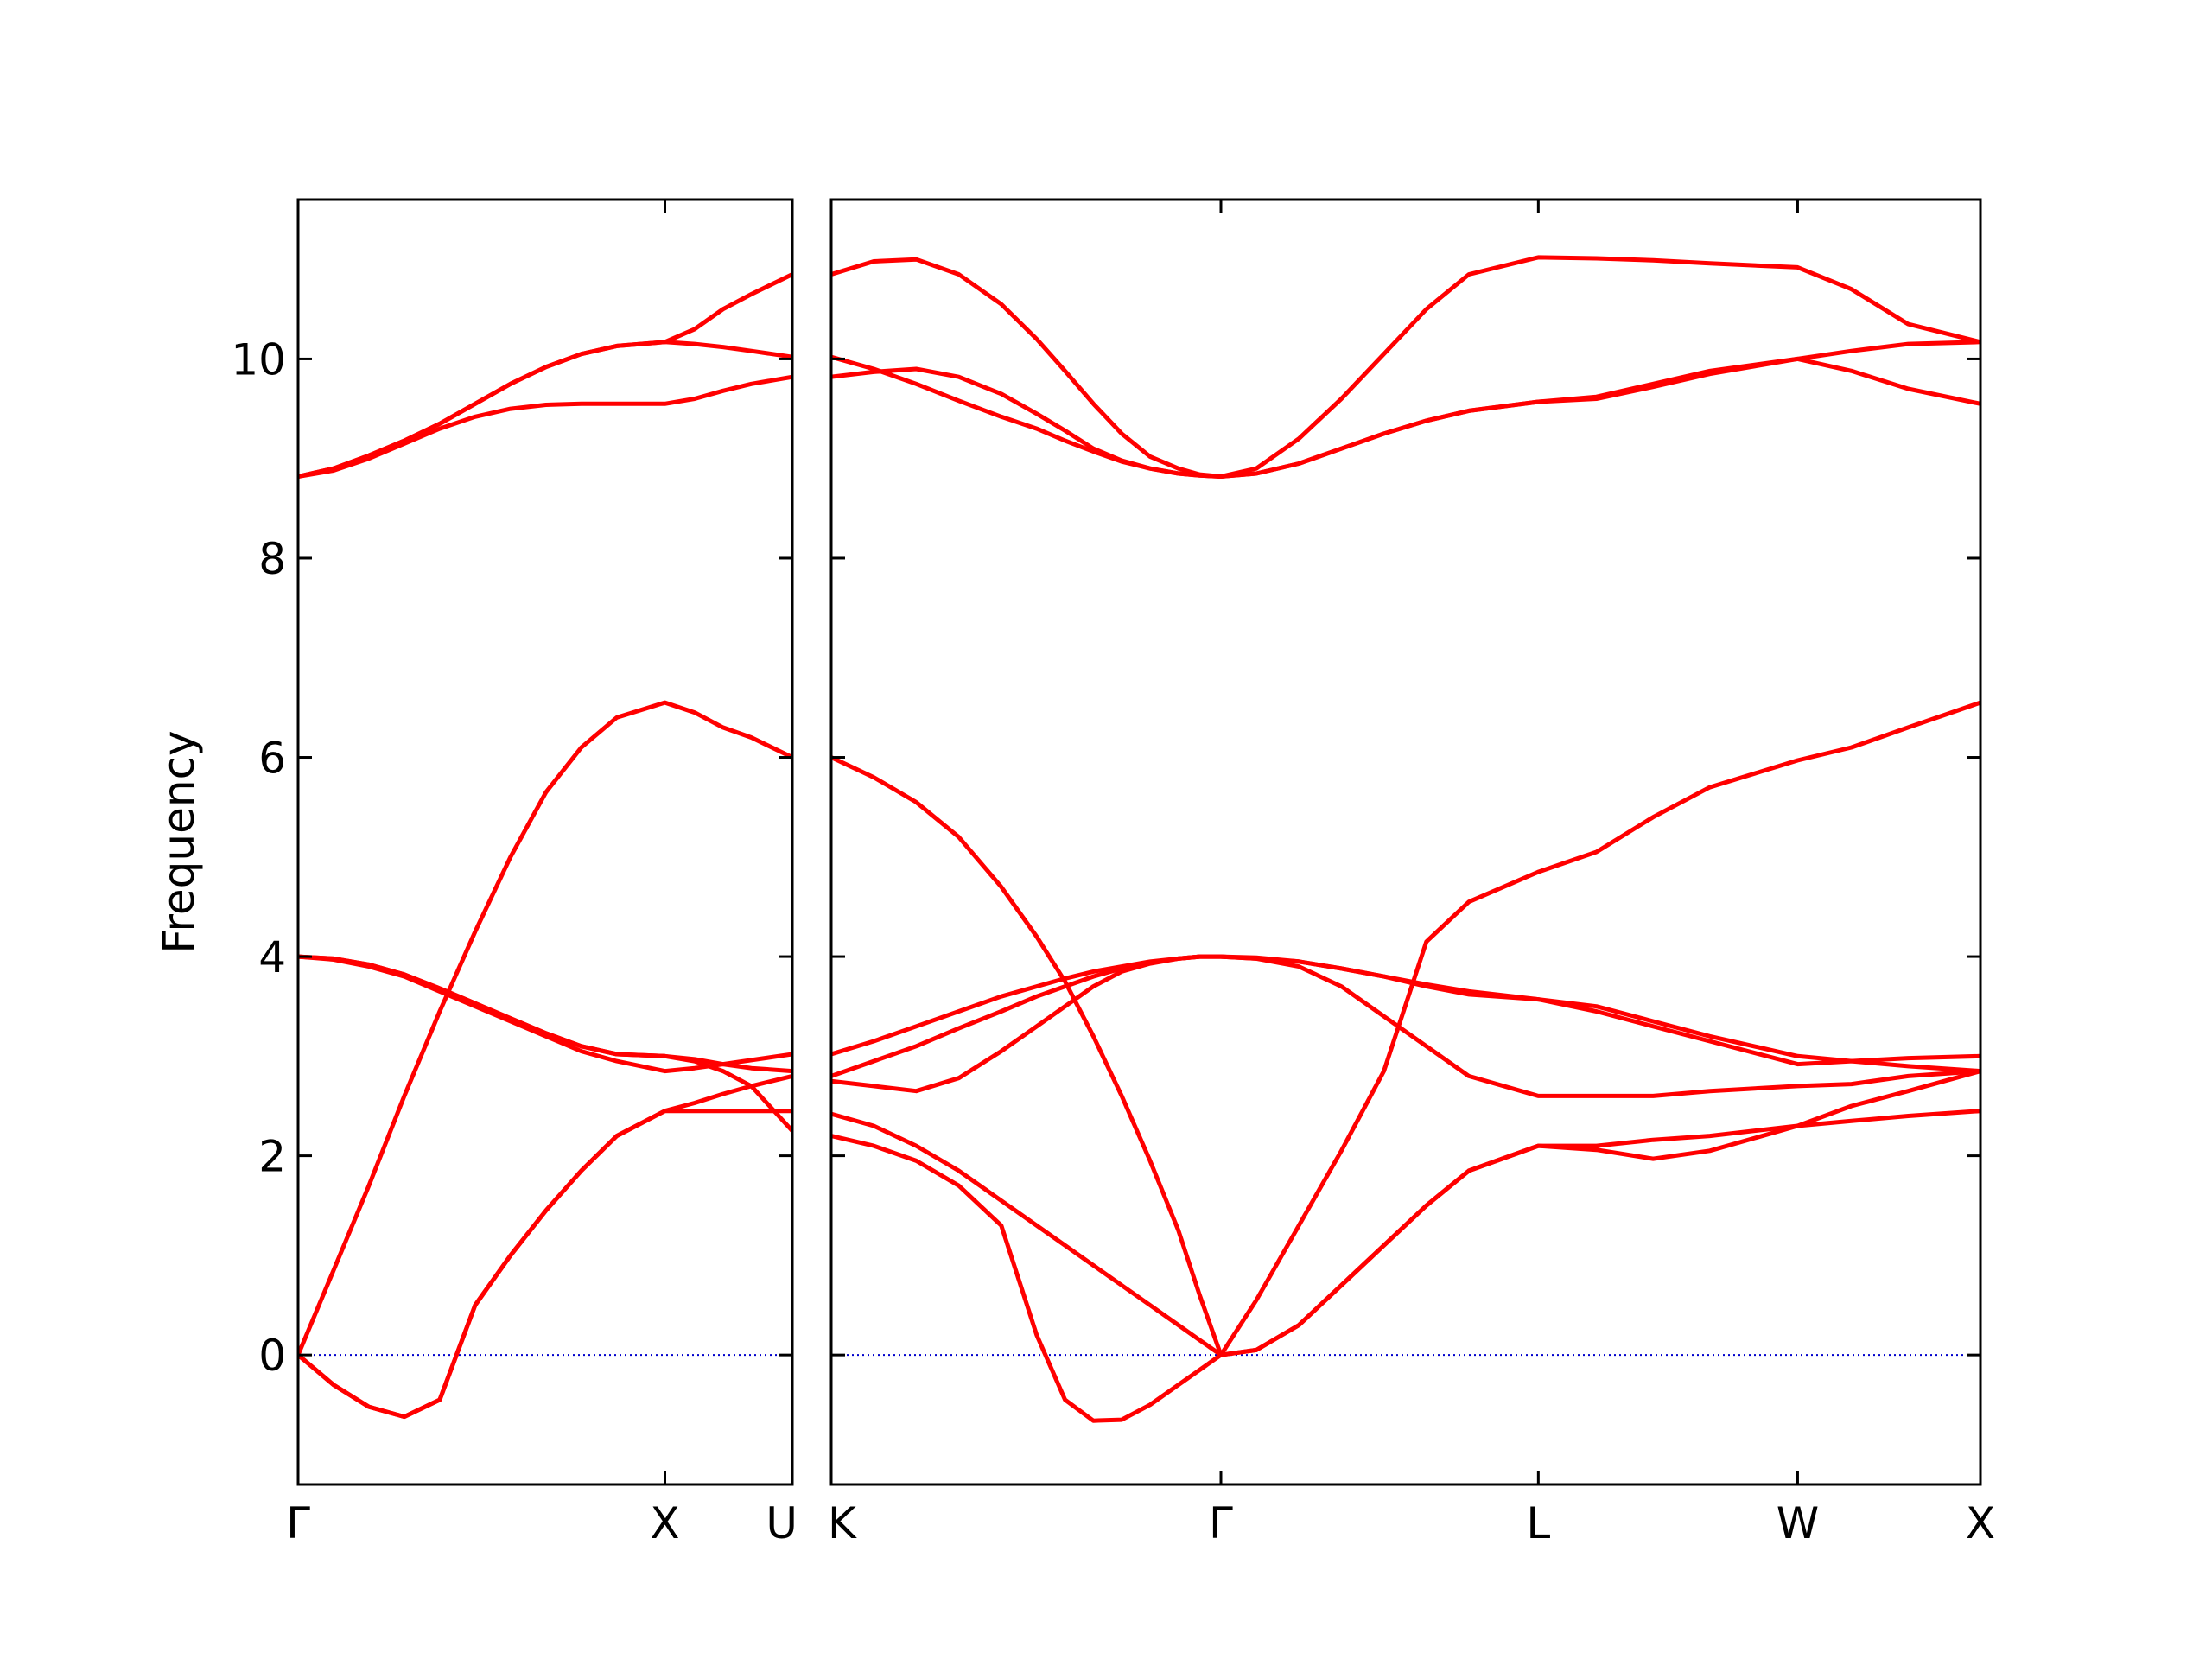 The image size is (2212, 1659). What do you see at coordinates (272, 559) in the screenshot?
I see `y-tick-label: 8` at bounding box center [272, 559].